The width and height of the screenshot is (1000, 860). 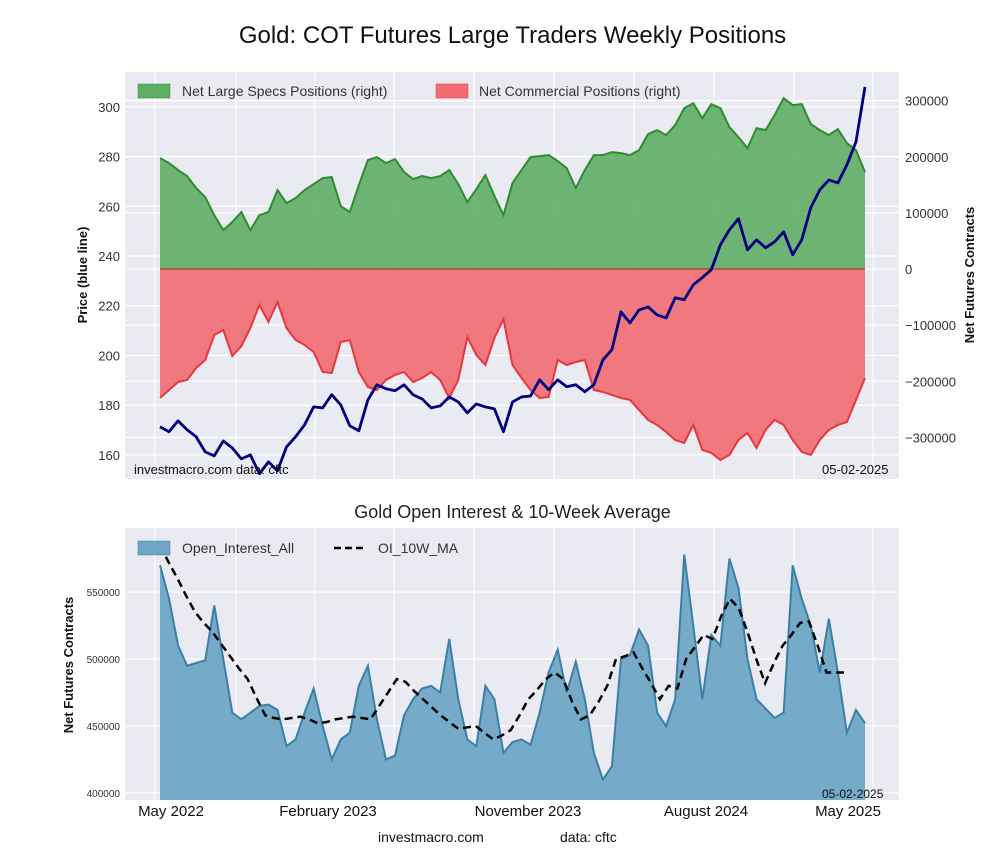 What do you see at coordinates (104, 794) in the screenshot?
I see `bottom-y-tick-label: 400000` at bounding box center [104, 794].